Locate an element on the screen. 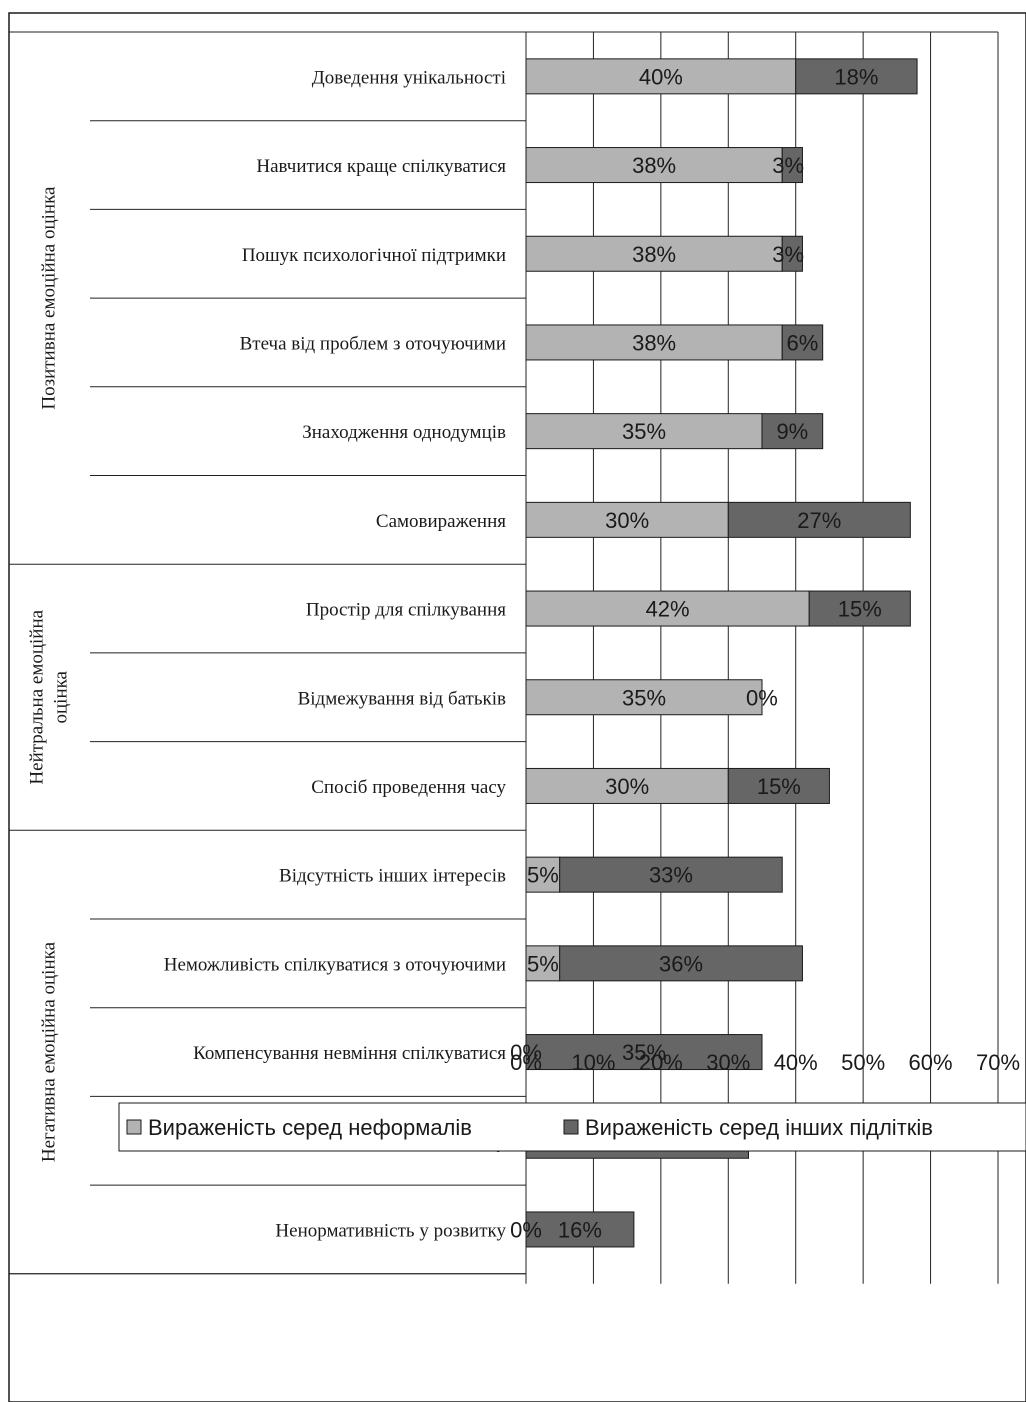 Image resolution: width=1026 pixels, height=1402 pixels. data-label-other-teens: 9% is located at coordinates (792, 431).